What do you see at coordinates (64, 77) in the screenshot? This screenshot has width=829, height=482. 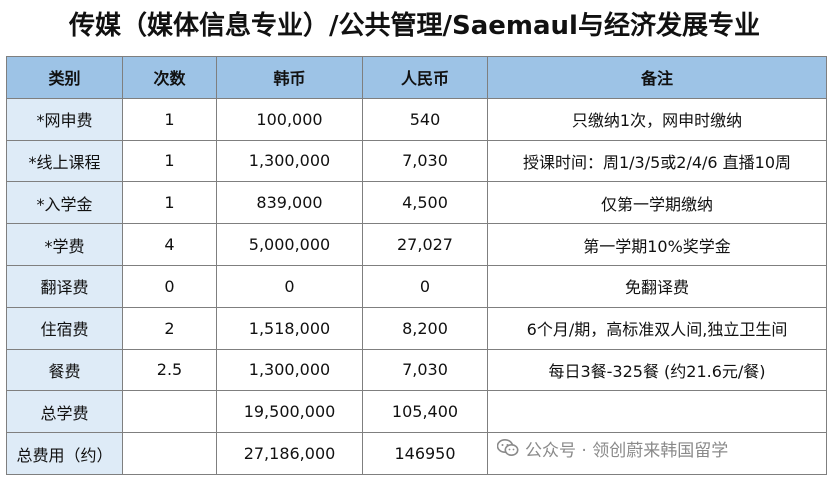 I see `header-category: 类别` at bounding box center [64, 77].